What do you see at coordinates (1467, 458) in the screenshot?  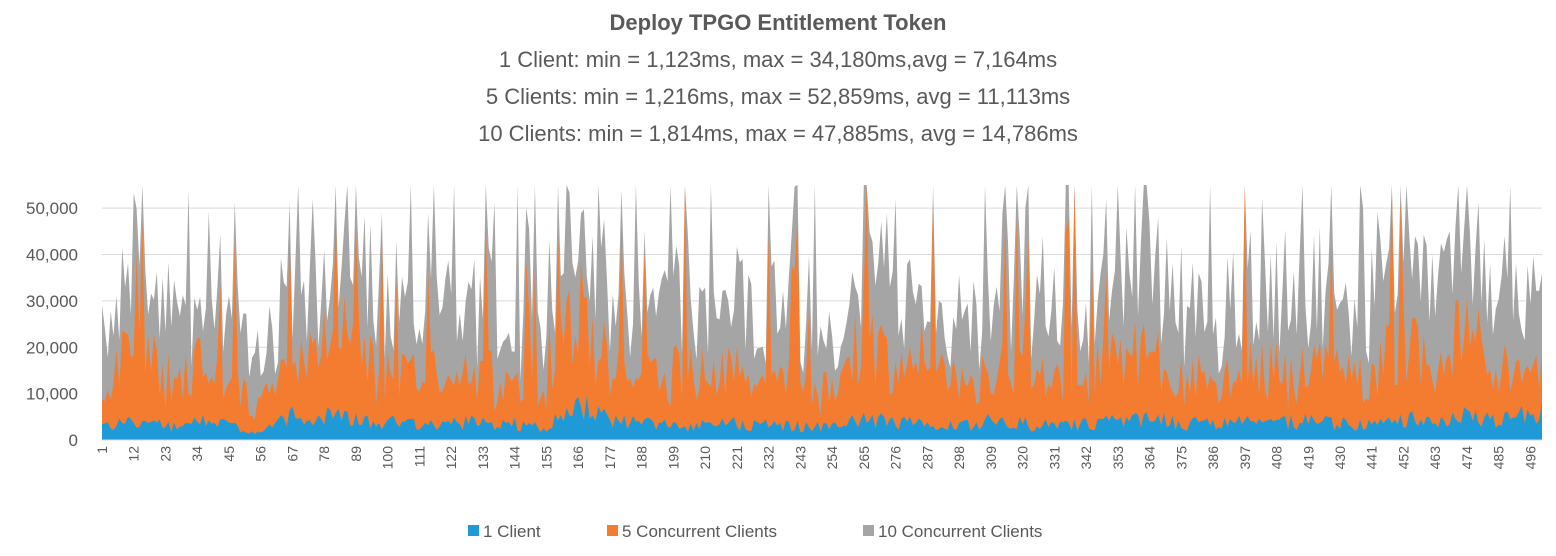 I see `x-tick-label: 474` at bounding box center [1467, 458].